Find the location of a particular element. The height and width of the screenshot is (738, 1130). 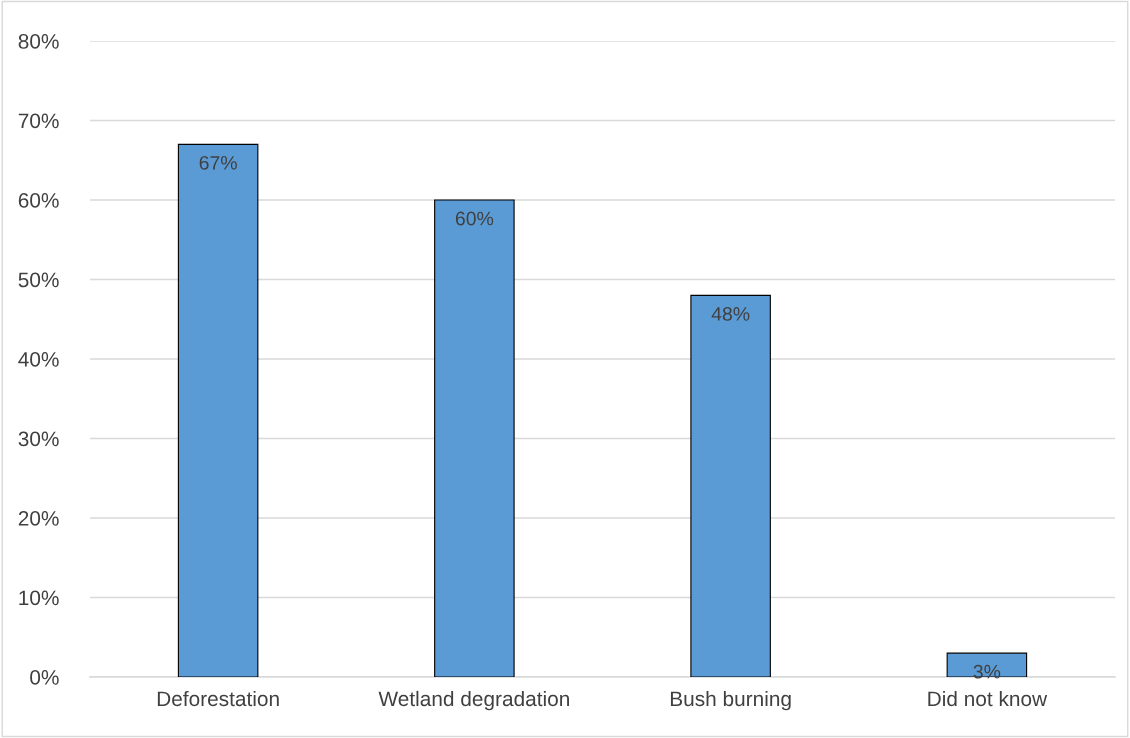

y-tick-label: 0% is located at coordinates (44, 677).